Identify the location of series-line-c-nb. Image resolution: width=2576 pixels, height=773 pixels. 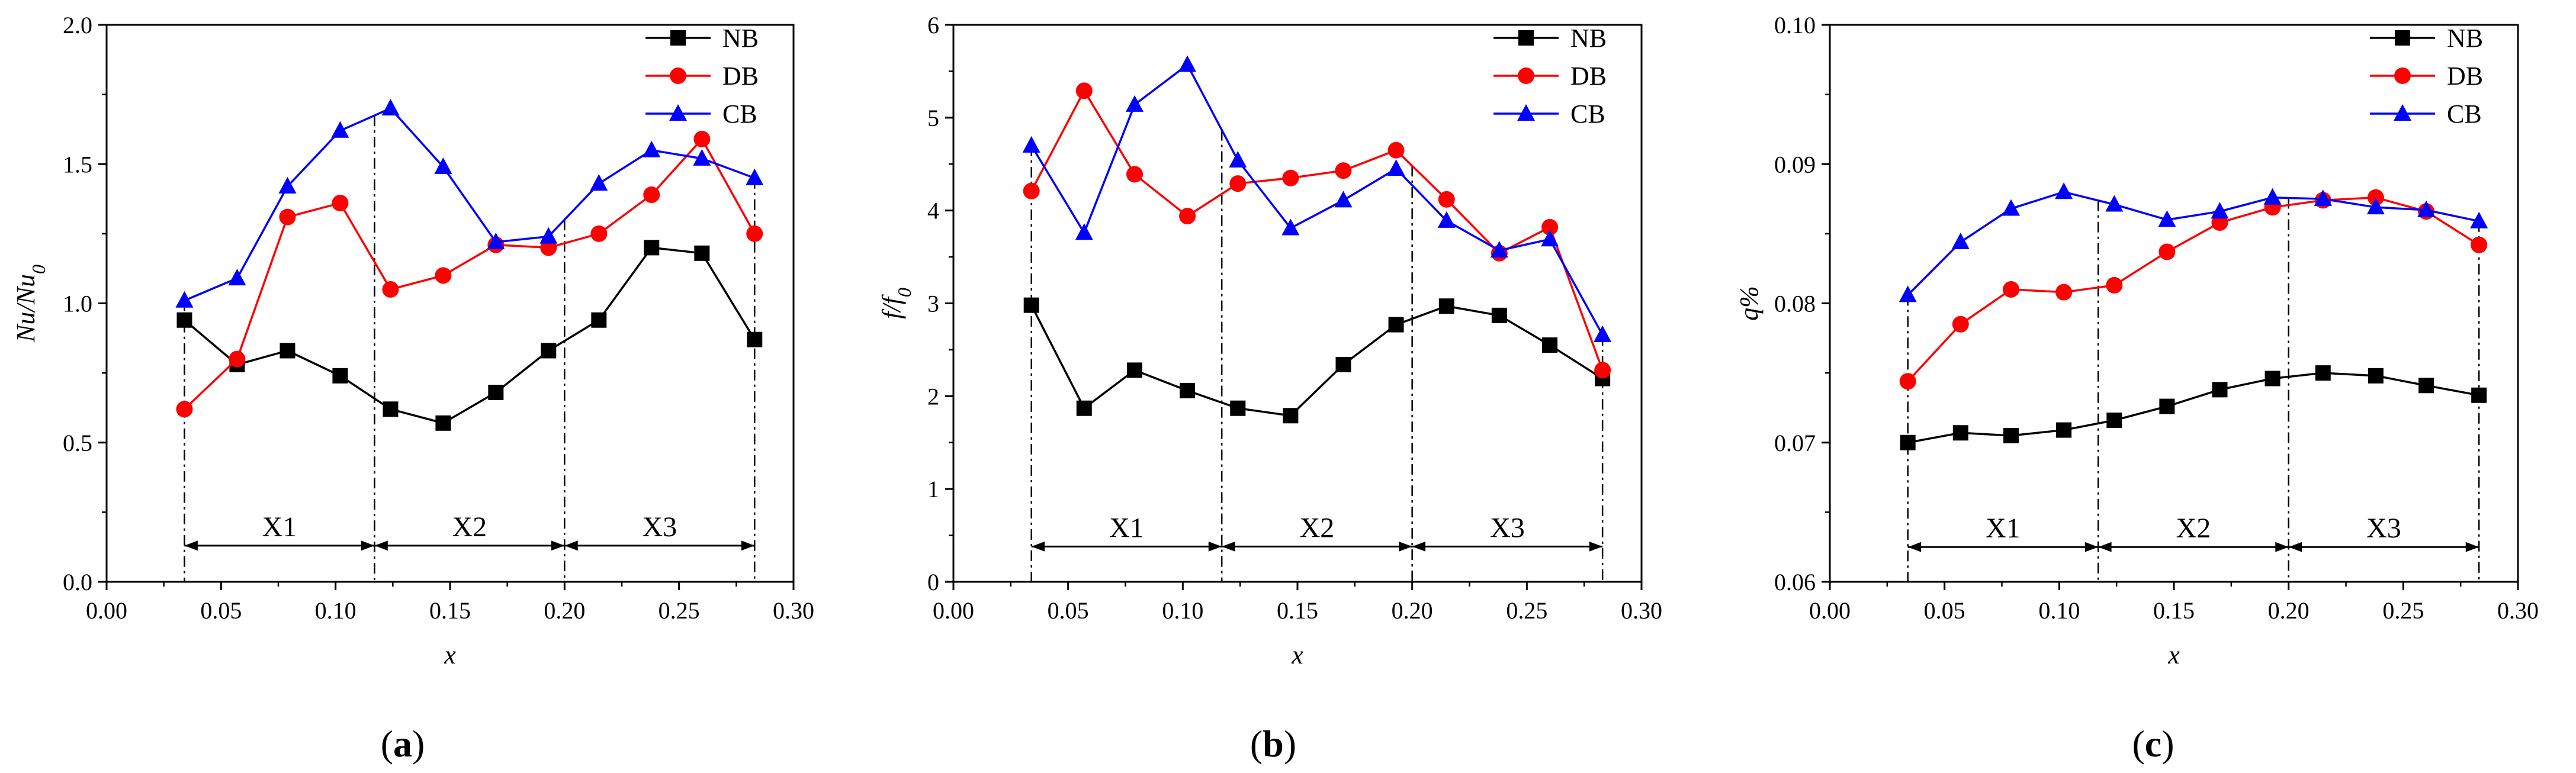
(2193, 408).